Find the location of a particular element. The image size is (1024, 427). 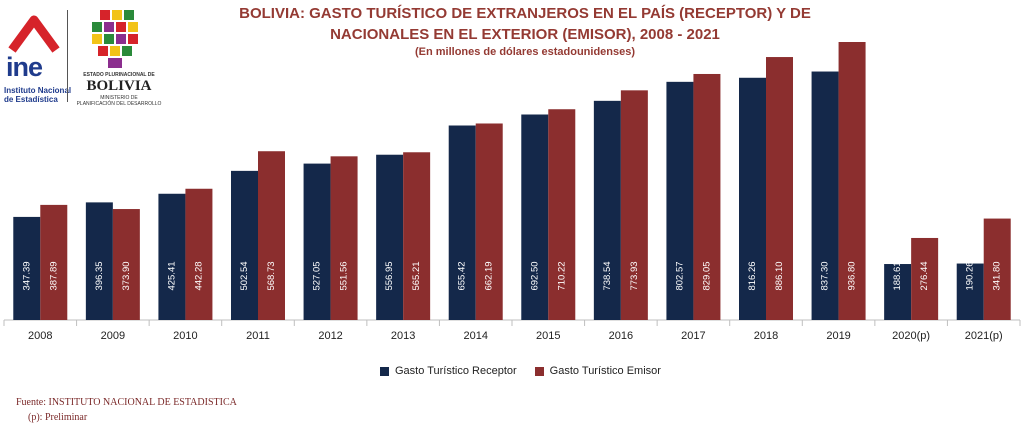

bar-value-label: 347.39 is located at coordinates (26, 275).